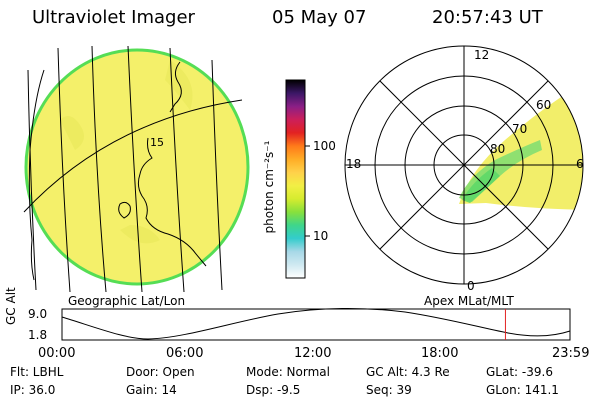  What do you see at coordinates (324, 146) in the screenshot?
I see `colorbar-label-100: 100` at bounding box center [324, 146].